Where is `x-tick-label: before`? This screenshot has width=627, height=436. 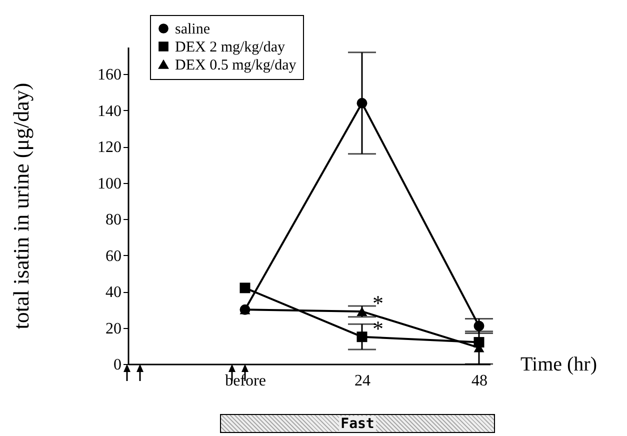 x-tick-label: before is located at coordinates (245, 381).